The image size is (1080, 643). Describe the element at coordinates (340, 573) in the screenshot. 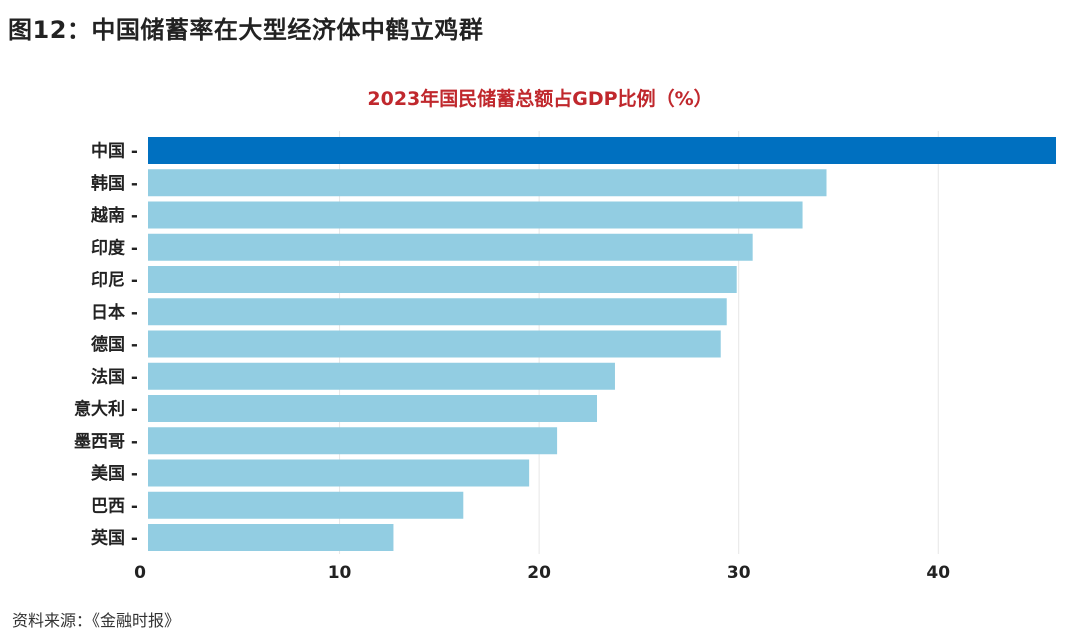

I see `x-tick-label: 10` at that location.